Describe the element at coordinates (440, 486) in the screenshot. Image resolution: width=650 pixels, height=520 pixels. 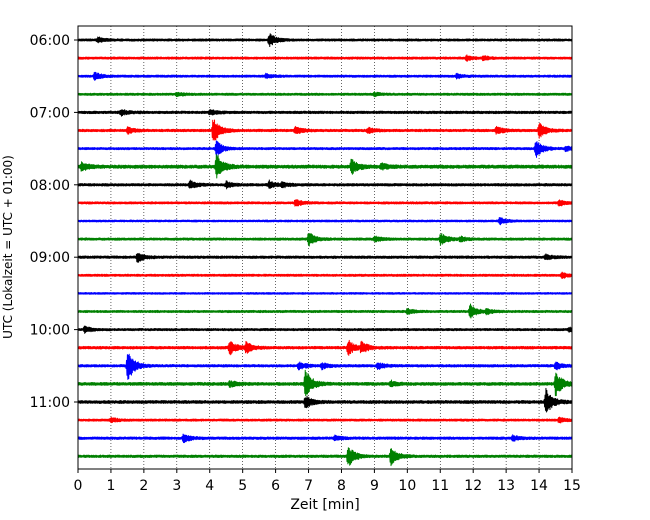
I see `x-tick-label: 11` at that location.